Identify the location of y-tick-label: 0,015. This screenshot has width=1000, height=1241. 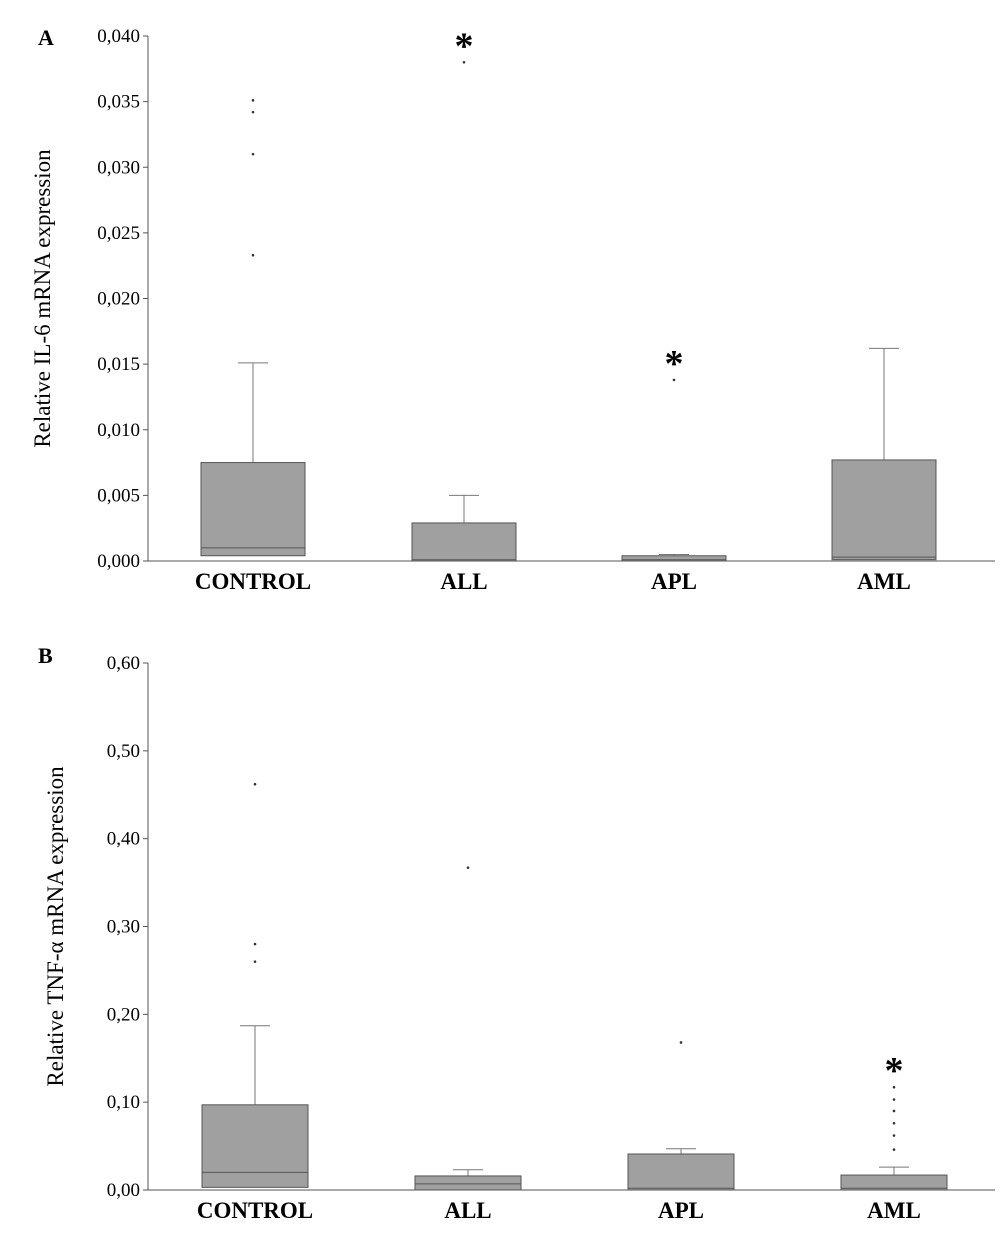
(118, 364).